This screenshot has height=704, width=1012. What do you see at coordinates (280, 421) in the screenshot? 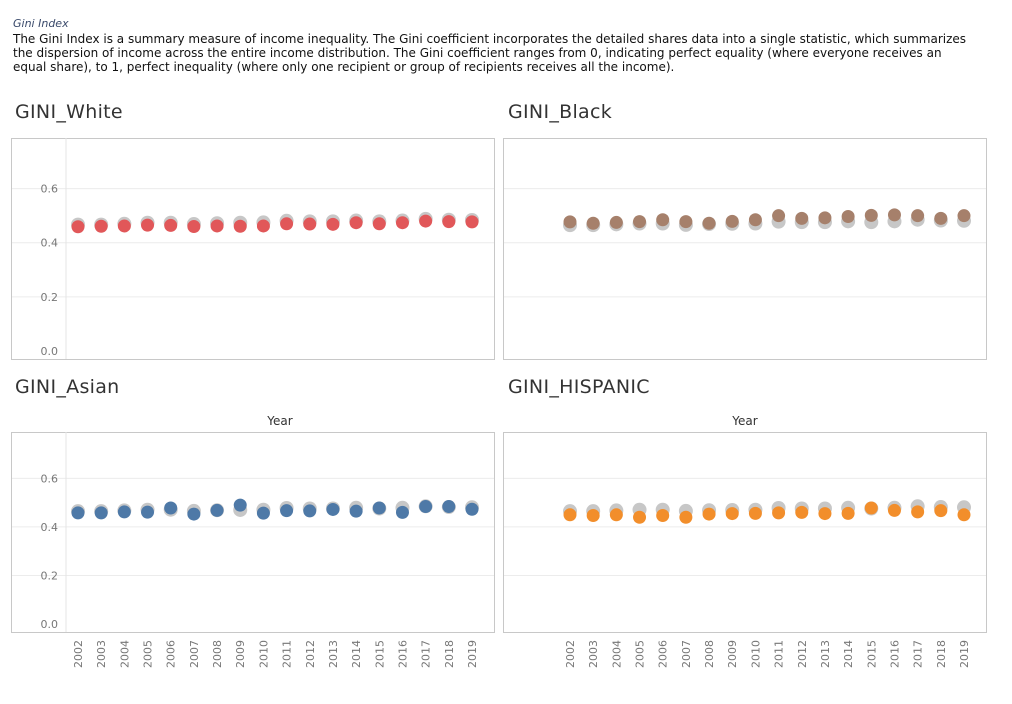
I see `x-axis-title-asian: Year` at bounding box center [280, 421].